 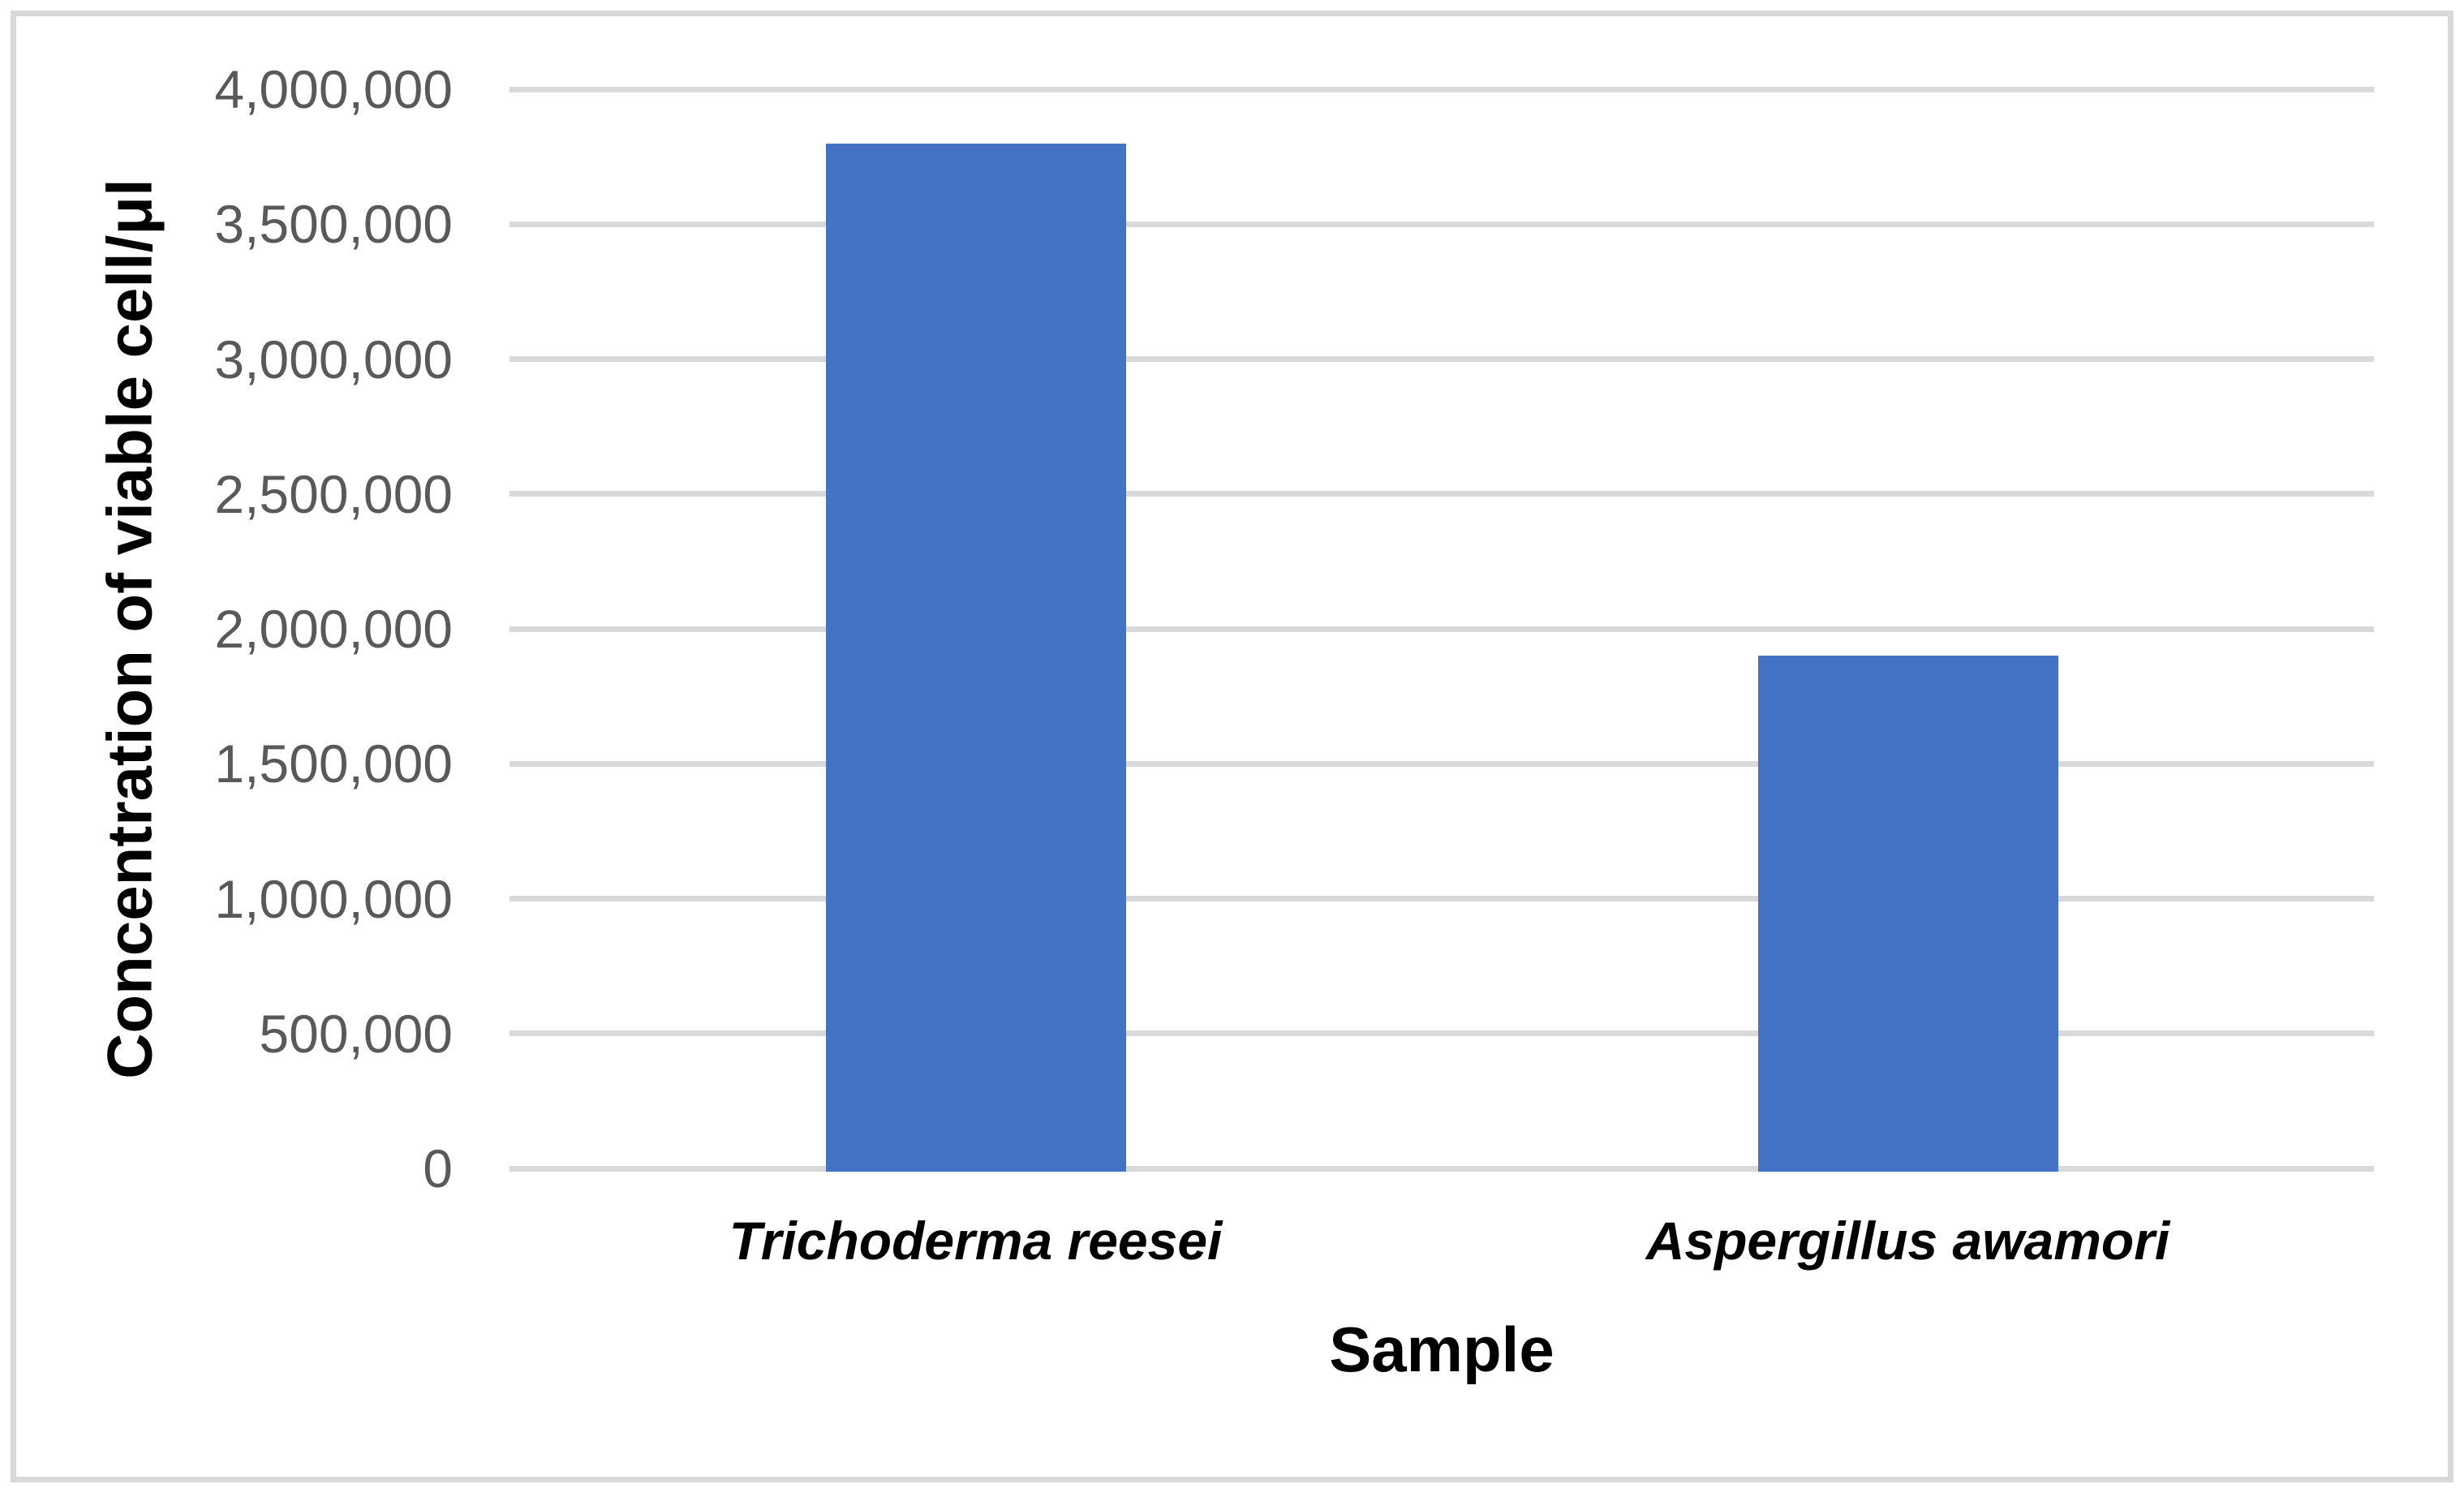 What do you see at coordinates (333, 493) in the screenshot?
I see `y-tick-label: 2,500,000` at bounding box center [333, 493].